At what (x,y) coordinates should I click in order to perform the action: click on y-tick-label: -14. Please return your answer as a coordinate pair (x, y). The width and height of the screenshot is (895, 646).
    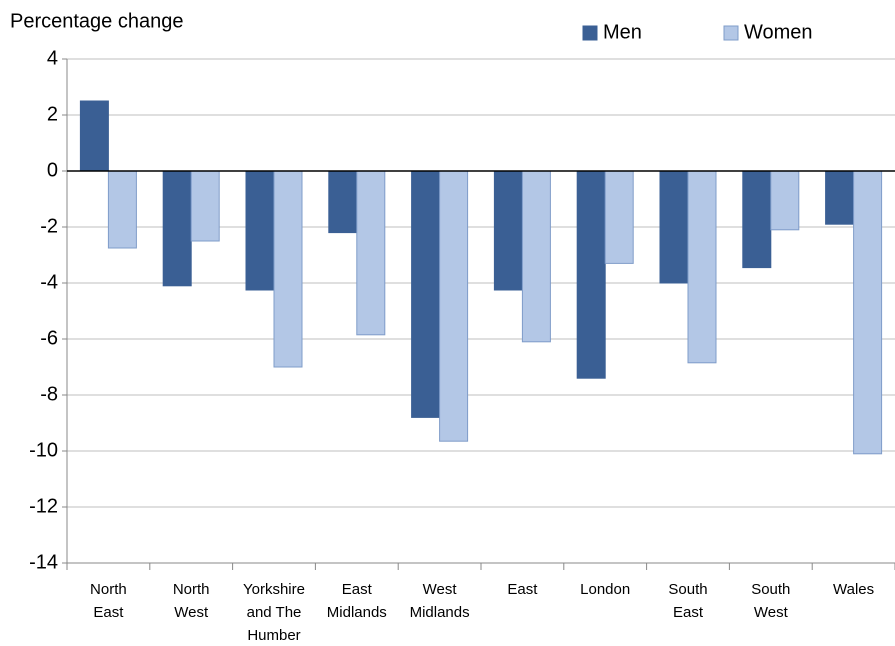
    Looking at the image, I should click on (43, 562).